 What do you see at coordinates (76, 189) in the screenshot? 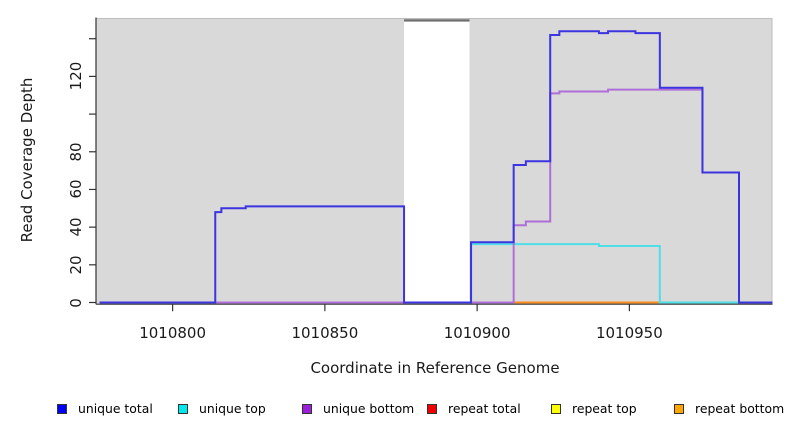
I see `y-tick-label: 60` at bounding box center [76, 189].